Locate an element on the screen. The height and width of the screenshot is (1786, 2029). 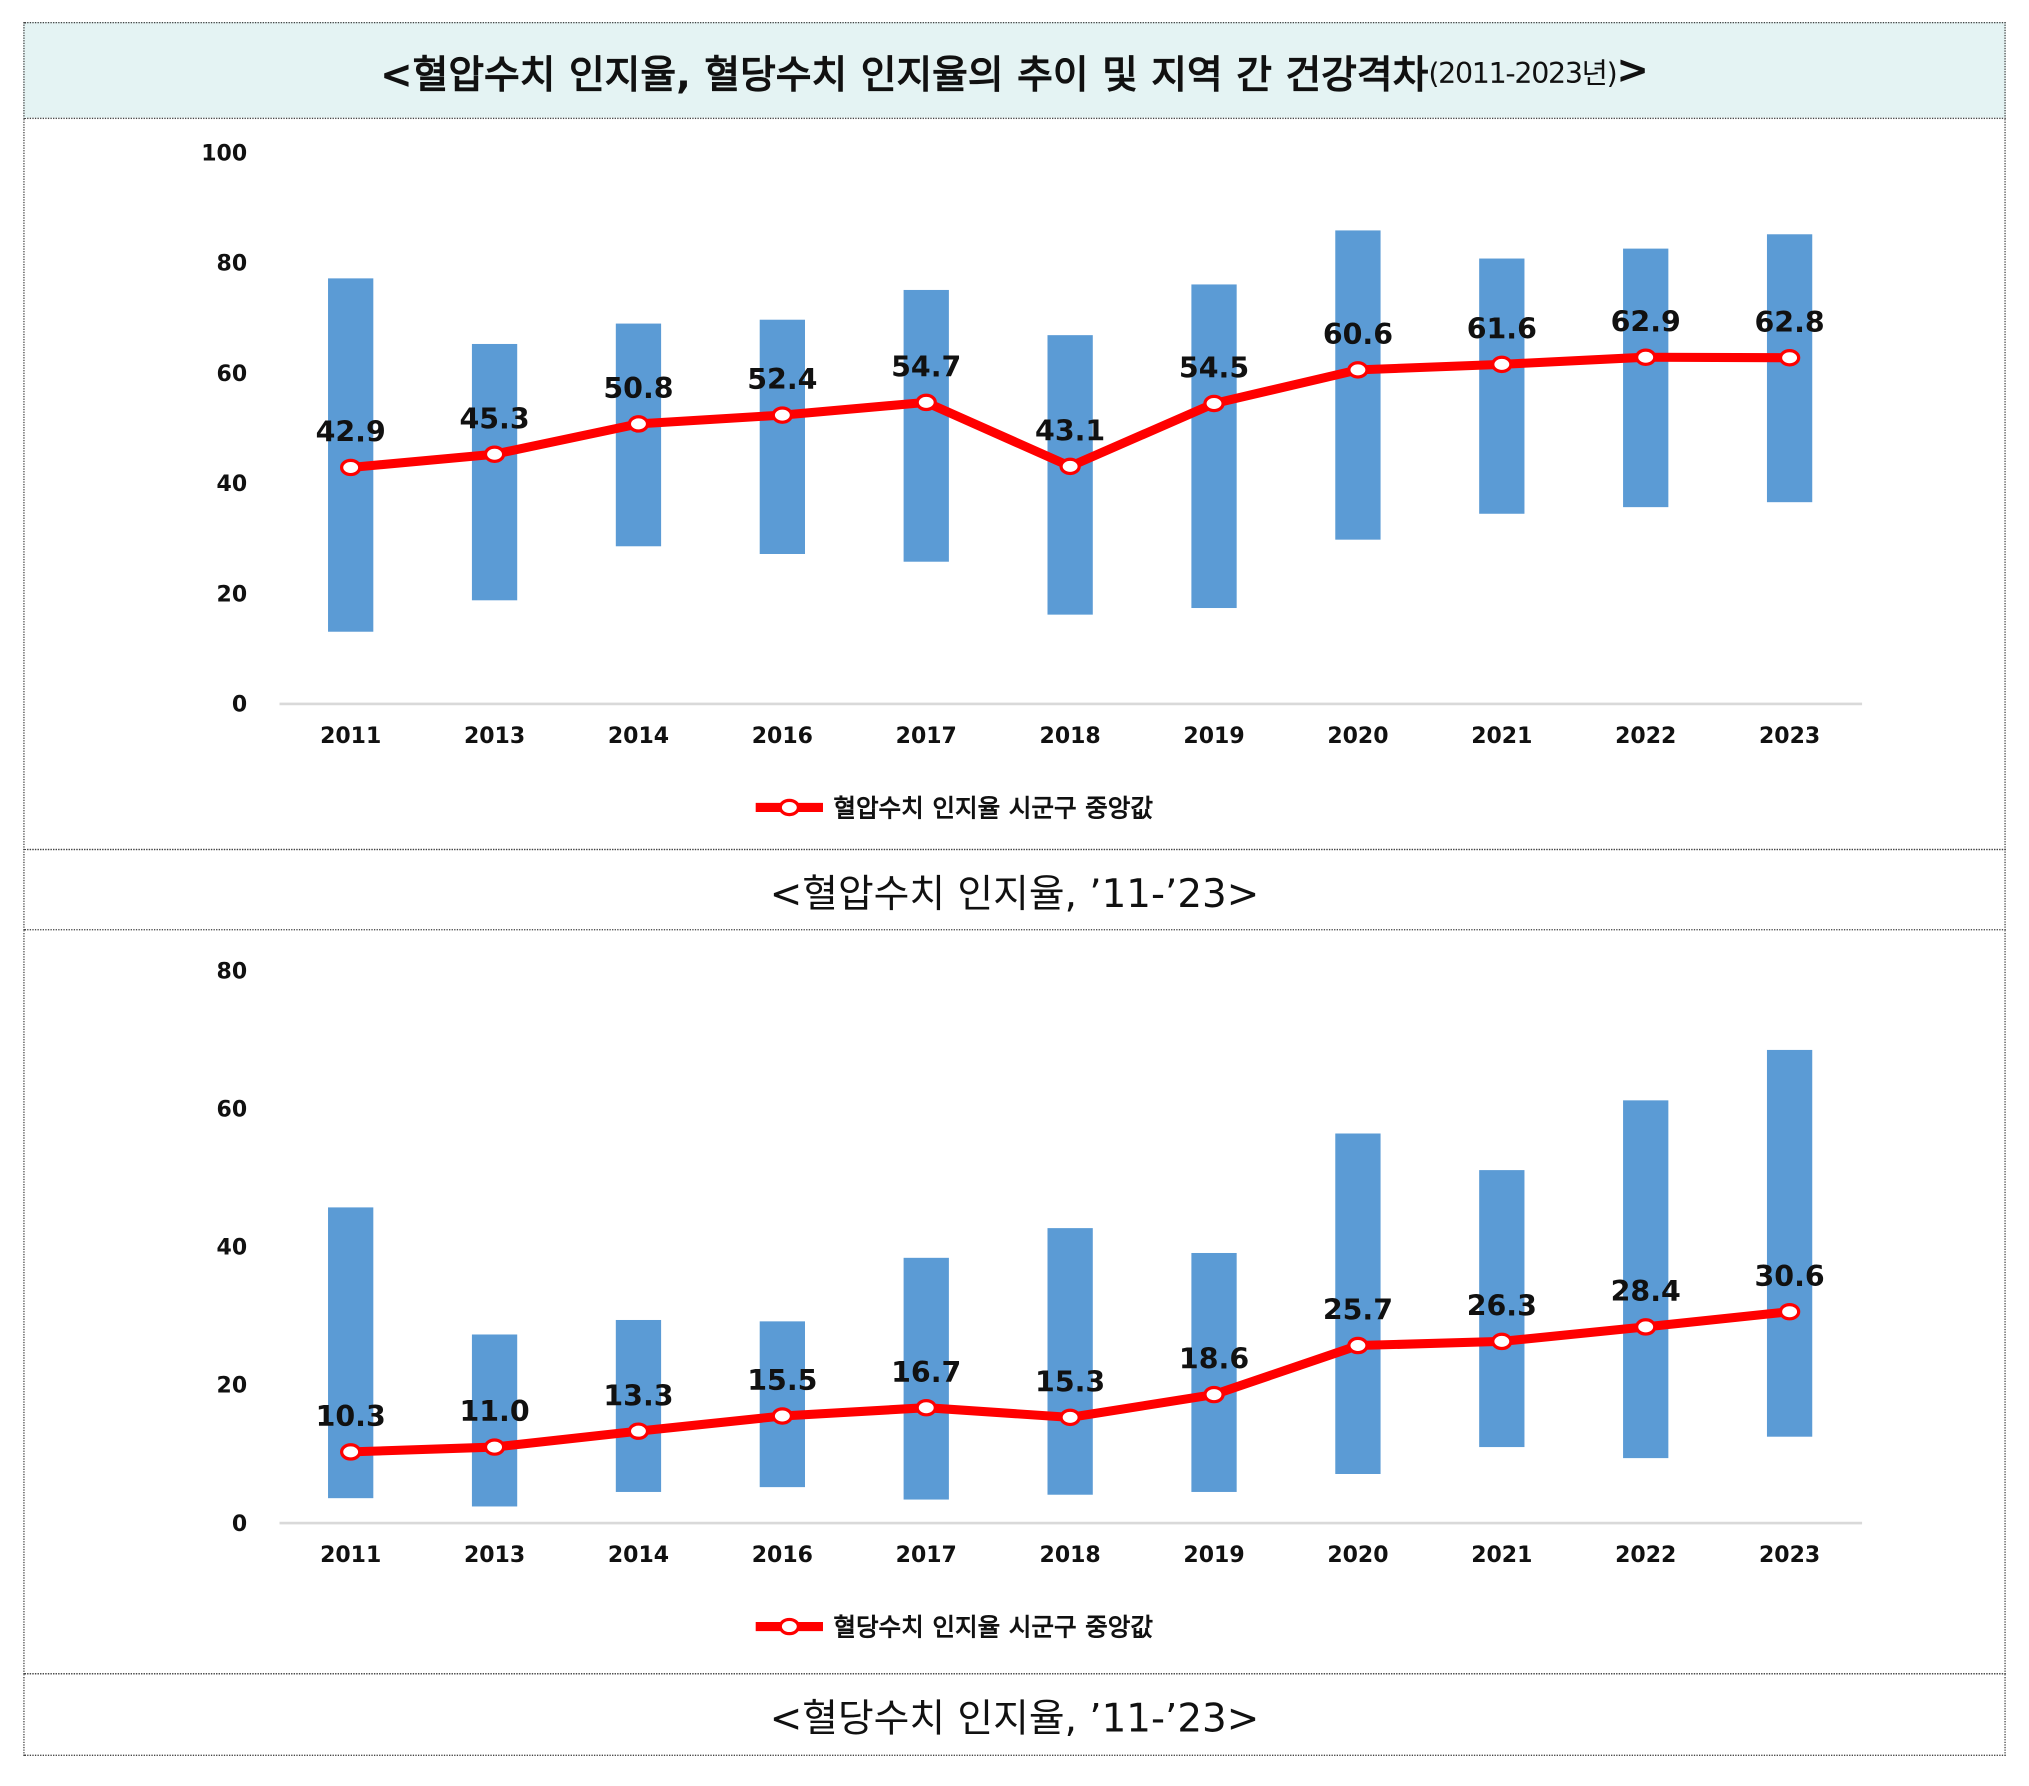
data-label: 11.0 is located at coordinates (494, 1411).